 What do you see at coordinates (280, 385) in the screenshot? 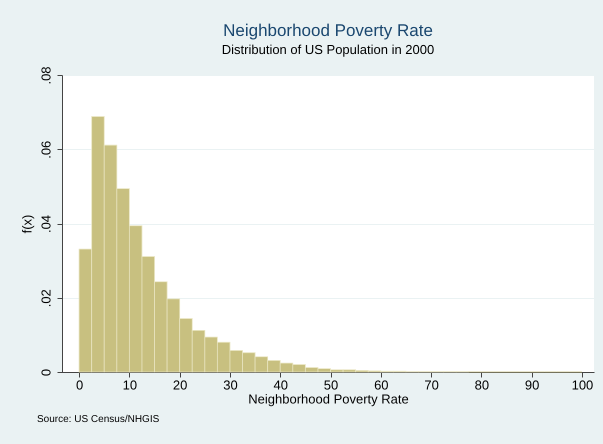
I see `x-tick-label: 40` at bounding box center [280, 385].